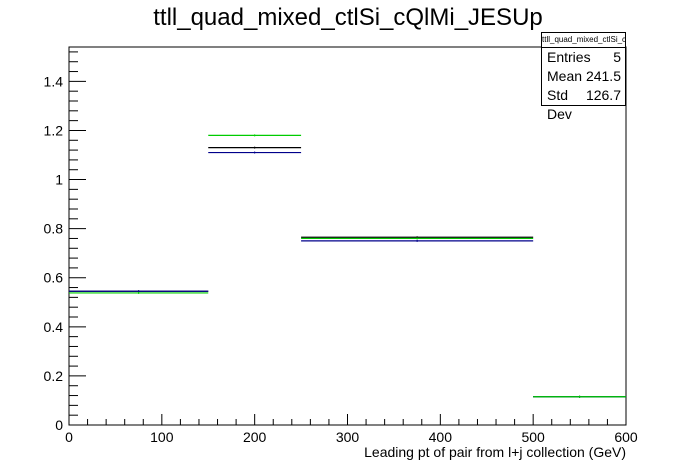 This screenshot has height=472, width=696. What do you see at coordinates (162, 437) in the screenshot?
I see `x-tick-label: 100` at bounding box center [162, 437].